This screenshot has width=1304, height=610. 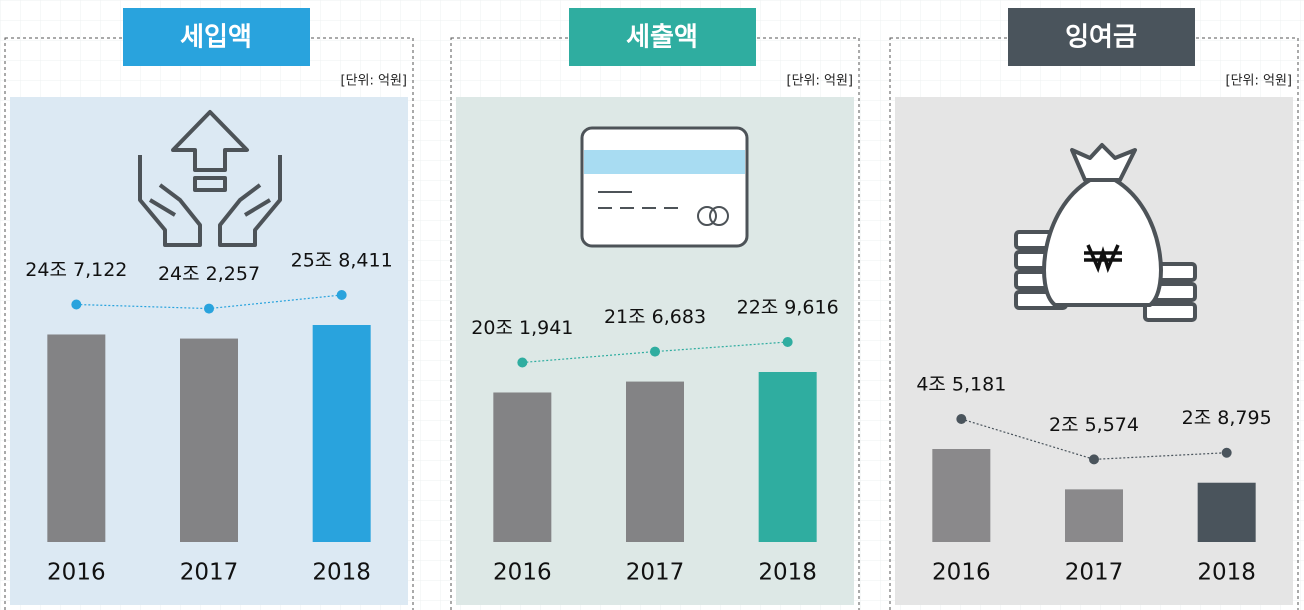 What do you see at coordinates (638, 200) in the screenshot?
I see `icon-lines` at bounding box center [638, 200].